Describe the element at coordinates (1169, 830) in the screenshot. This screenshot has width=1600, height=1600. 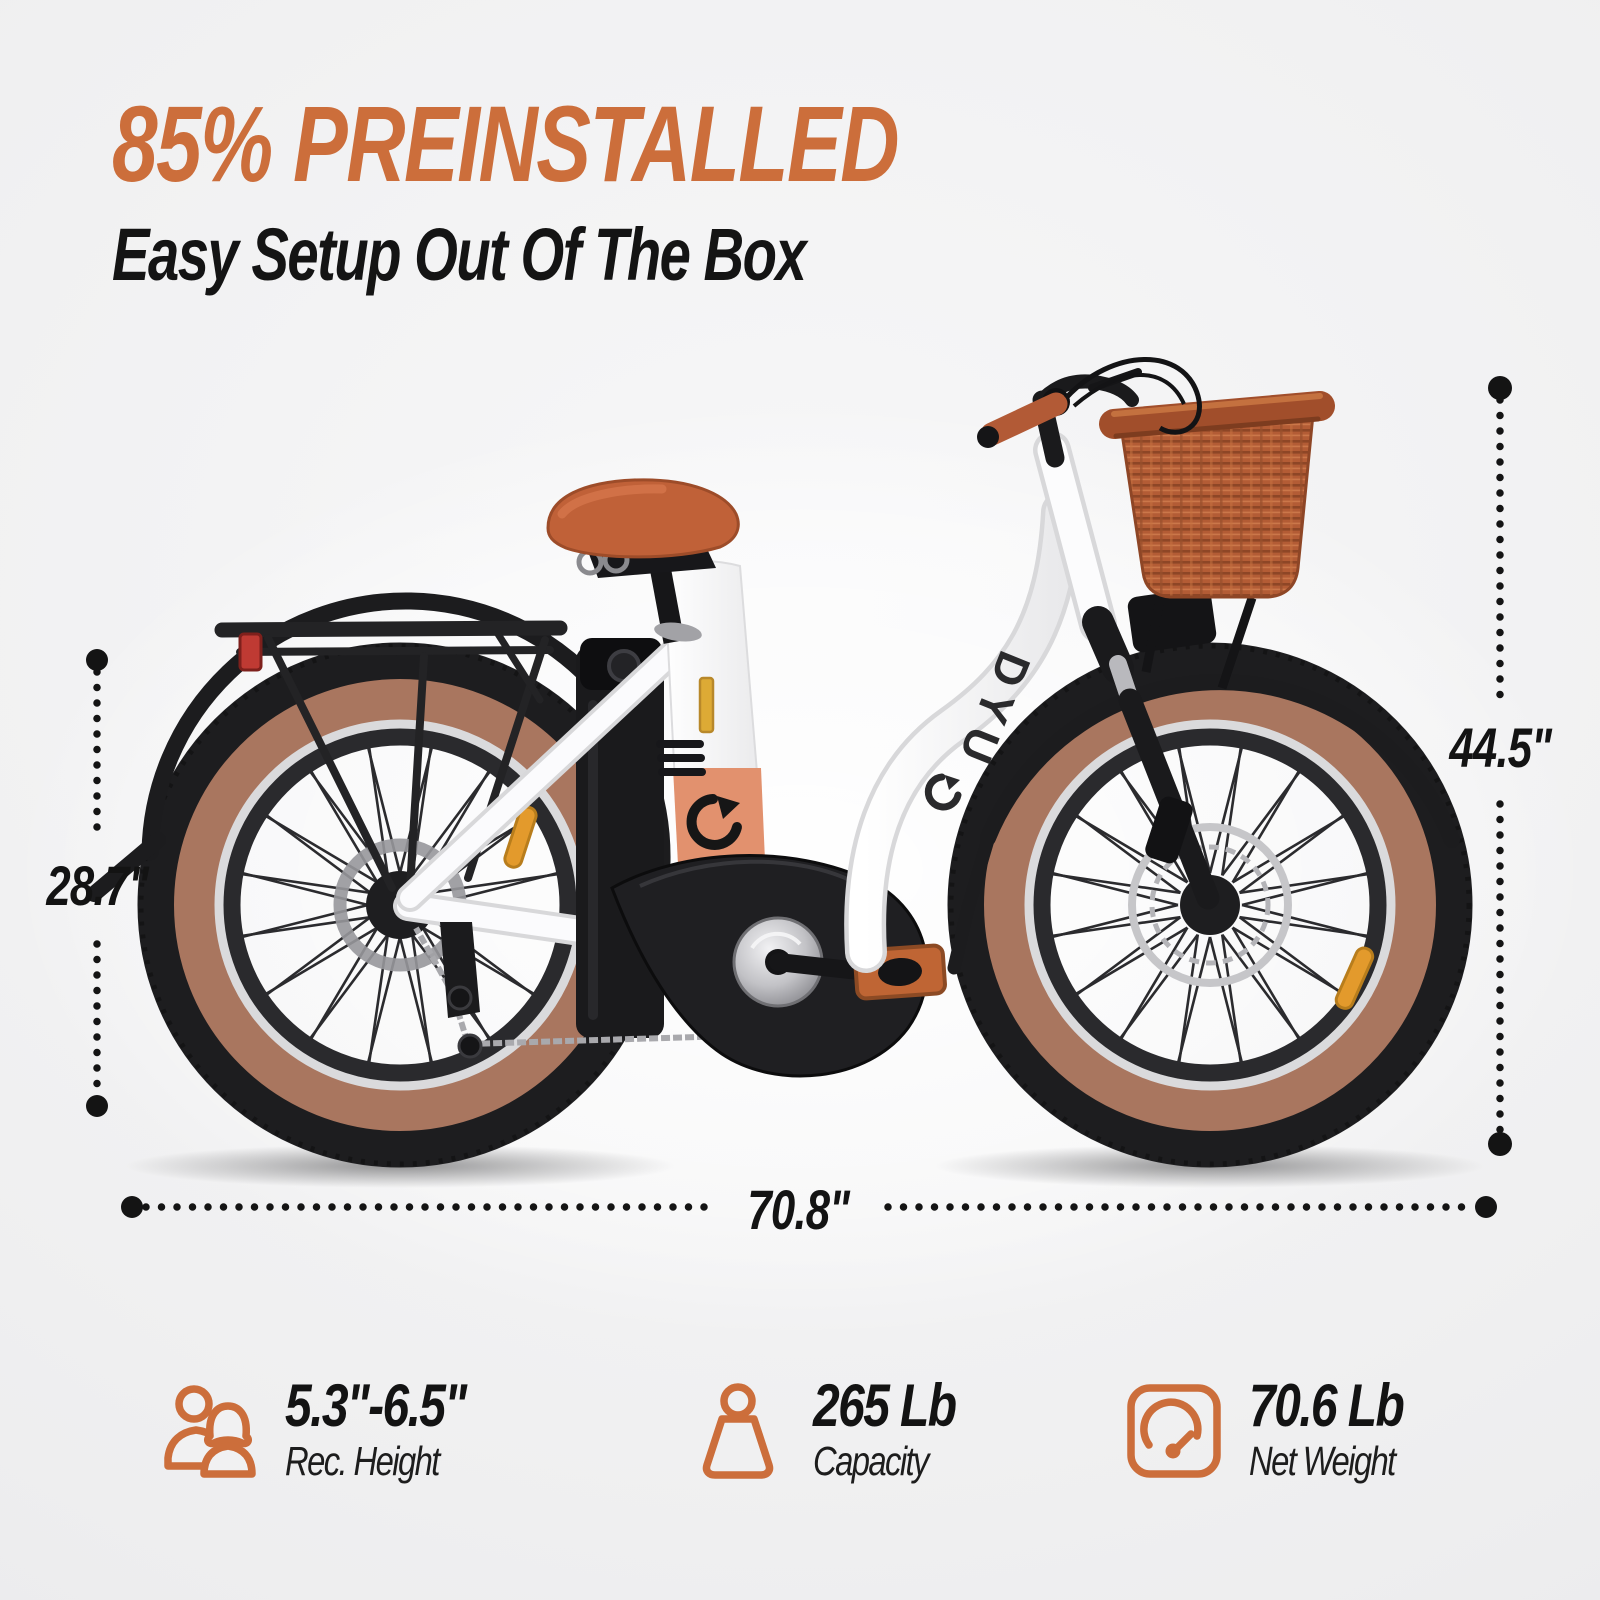
I see `front-brake-caliper` at that location.